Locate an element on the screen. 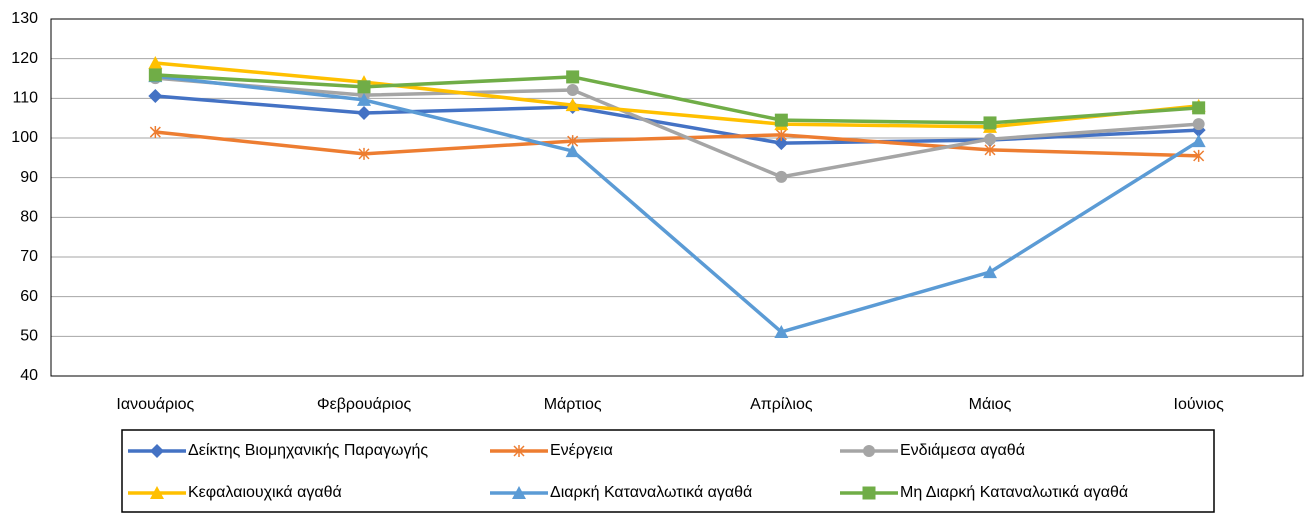  x-tick-label: Φεβρουάριος is located at coordinates (364, 404).